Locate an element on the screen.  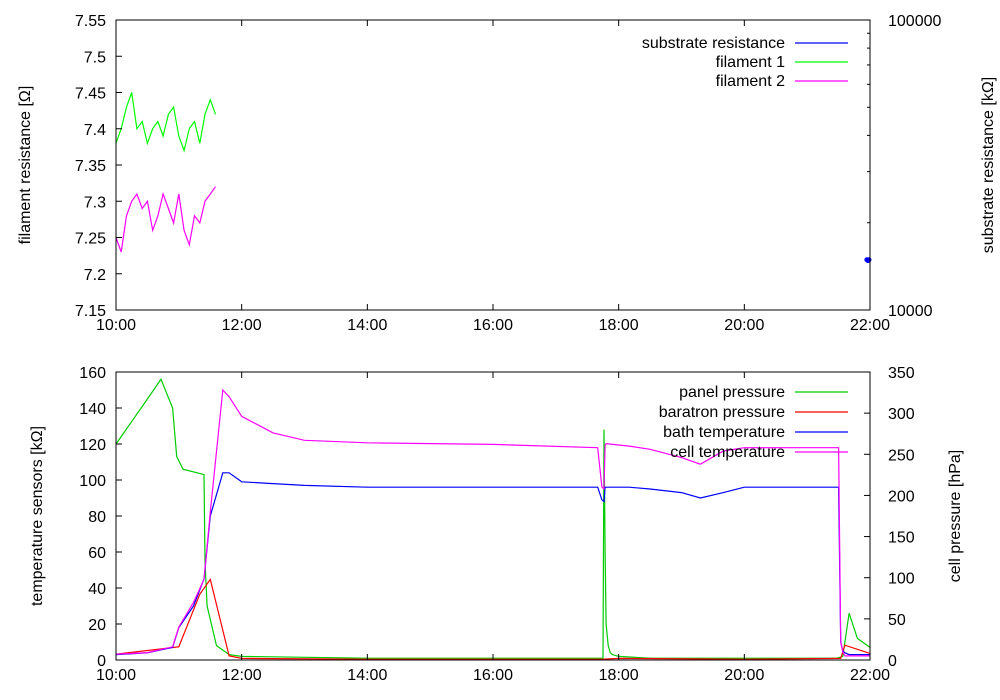
chart1-y2-tick-label: 350 is located at coordinates (901, 373).